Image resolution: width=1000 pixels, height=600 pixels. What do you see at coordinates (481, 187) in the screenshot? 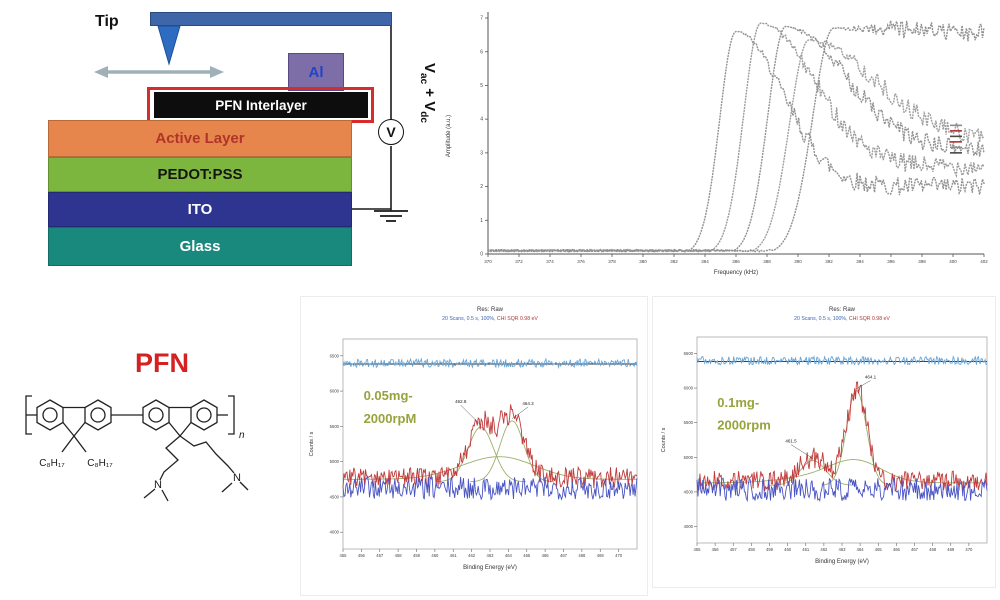
I see `y-tick-label: 2` at bounding box center [481, 187].